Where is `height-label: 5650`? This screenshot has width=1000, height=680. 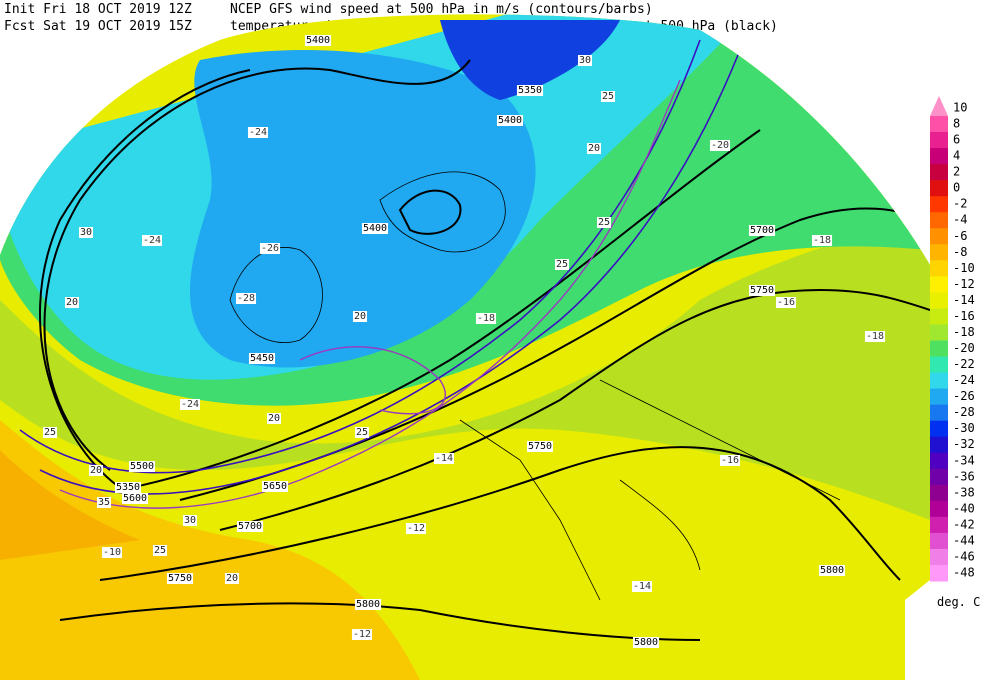 height-label: 5650 is located at coordinates (275, 486).